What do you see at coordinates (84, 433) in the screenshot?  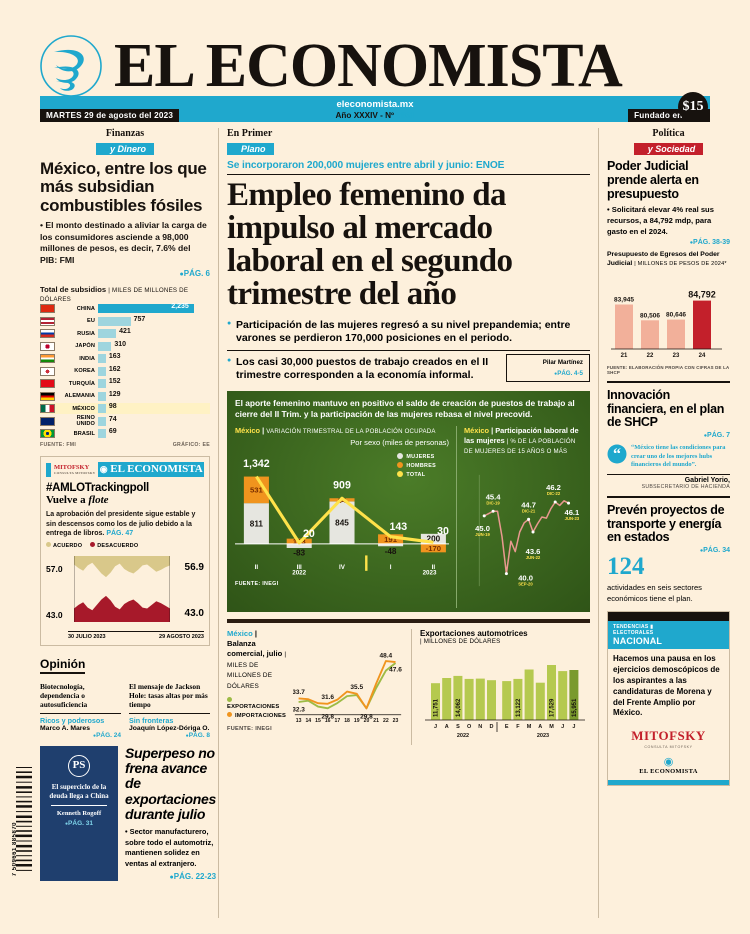 I see `country-label: BRASIL` at bounding box center [84, 433].